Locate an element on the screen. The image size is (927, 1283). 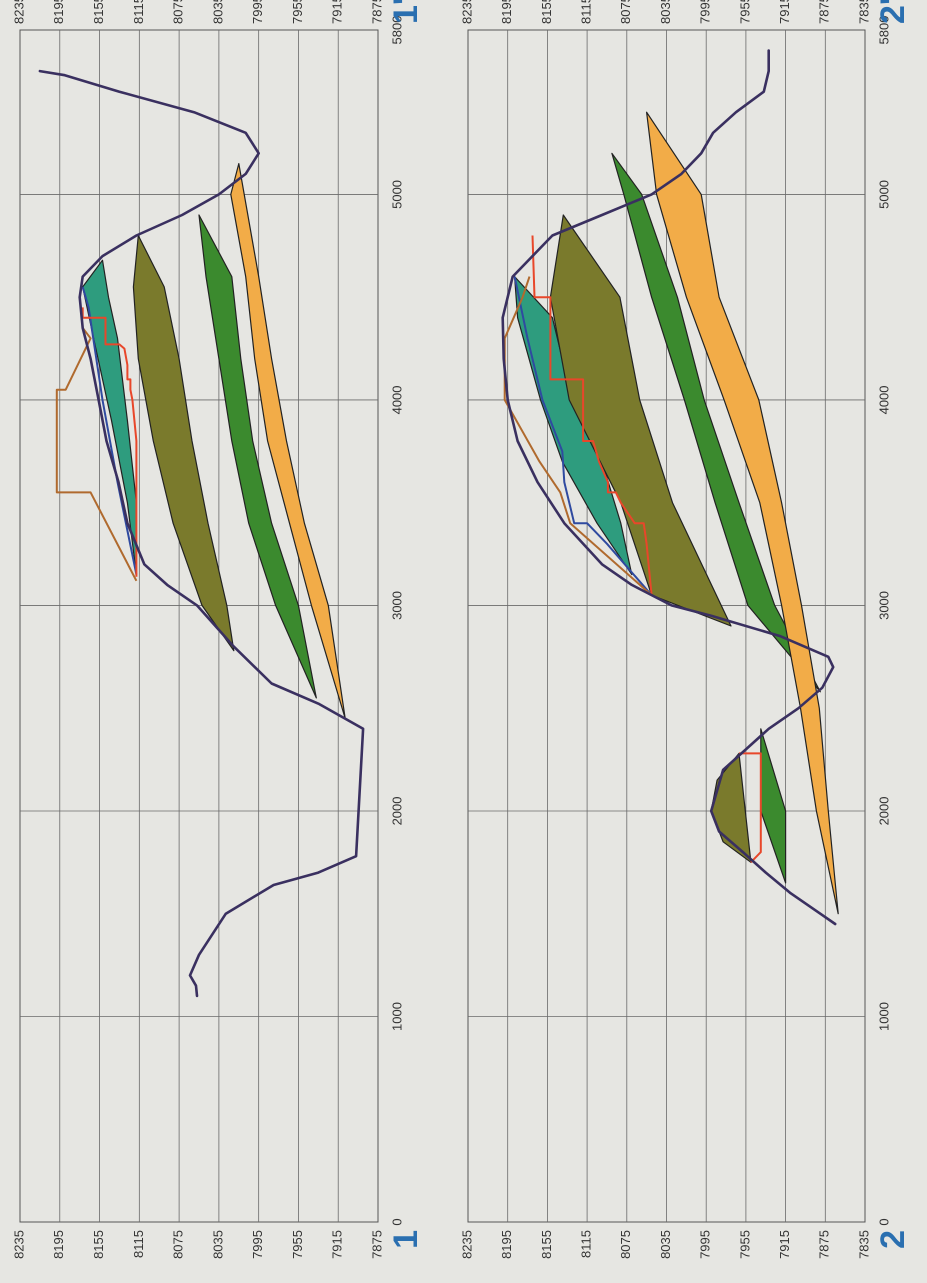
section-start-label: 2 is located at coordinates (893, 1239).